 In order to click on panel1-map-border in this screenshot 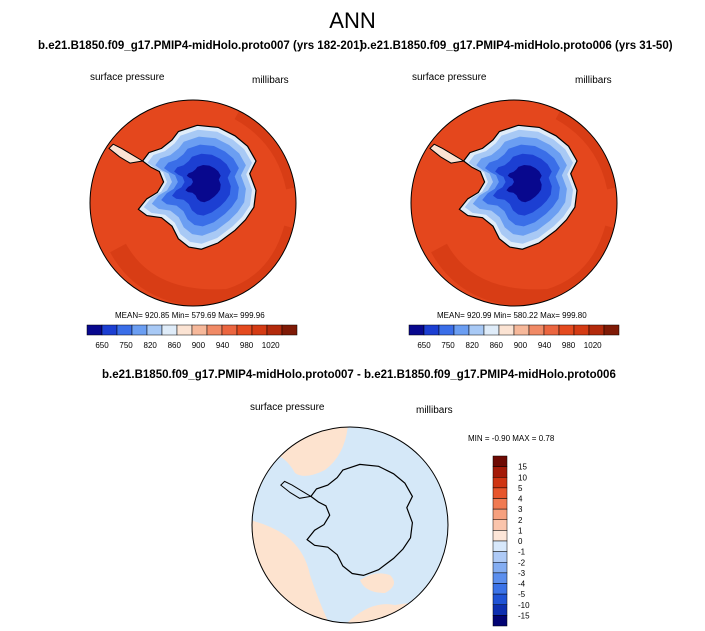, I will do `click(193, 203)`.